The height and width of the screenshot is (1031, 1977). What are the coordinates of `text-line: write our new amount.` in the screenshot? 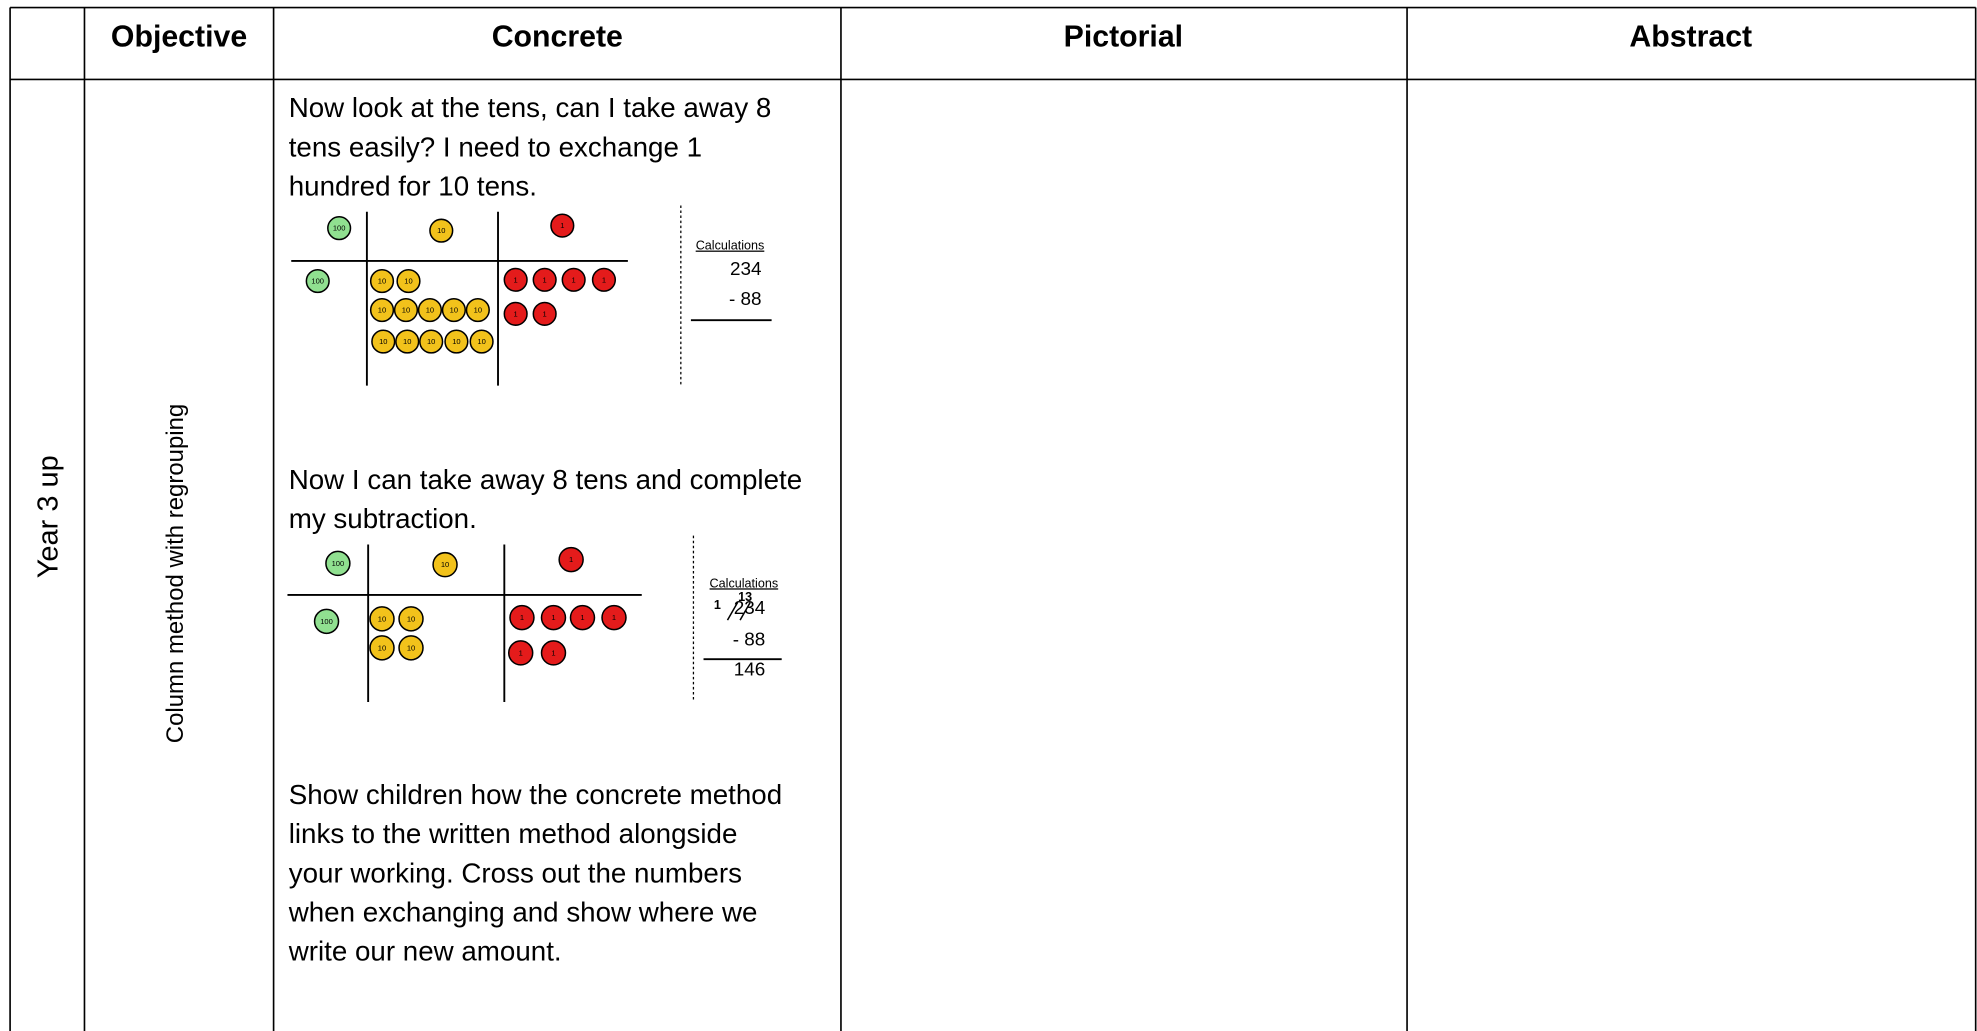 It's located at (425, 951).